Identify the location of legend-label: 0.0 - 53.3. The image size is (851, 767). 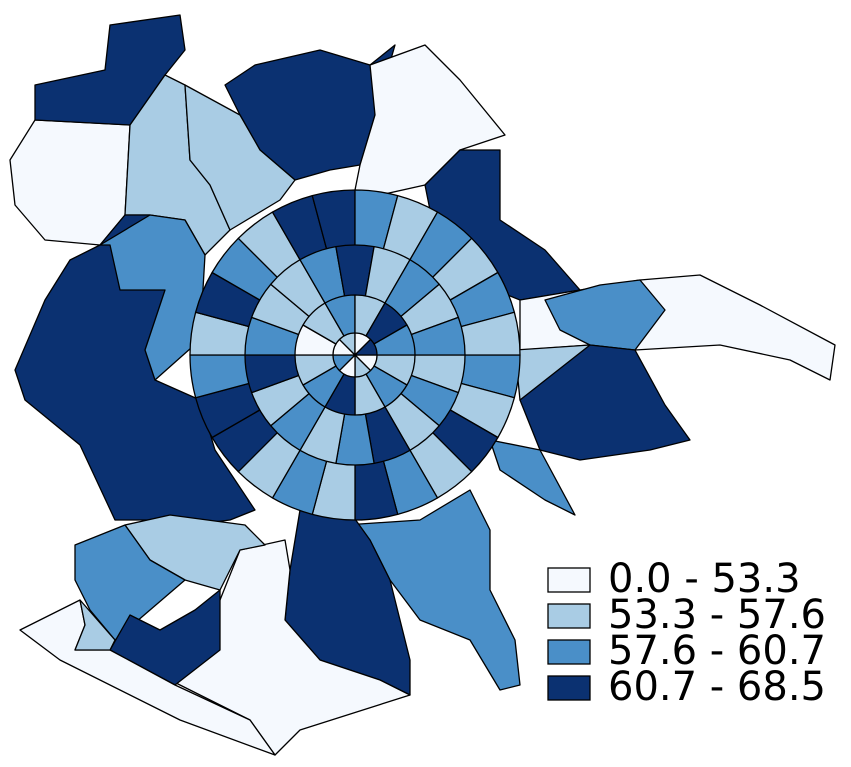
(704, 579).